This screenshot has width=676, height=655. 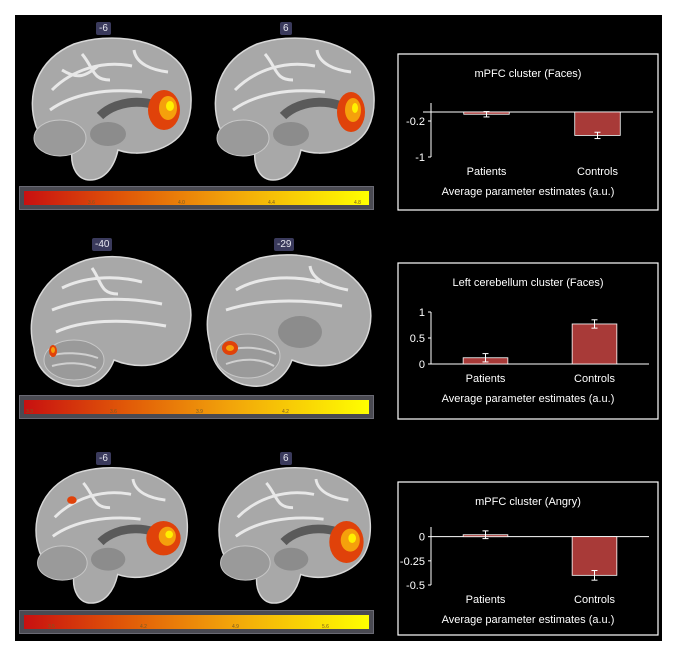 I want to click on colorbar-row-2: 3.3 3.6 3.9 4.2, so click(x=196, y=407).